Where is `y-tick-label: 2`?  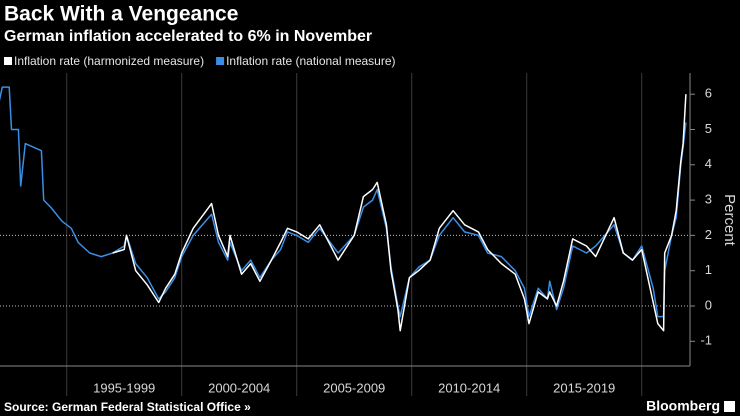
y-tick-label: 2 is located at coordinates (708, 234).